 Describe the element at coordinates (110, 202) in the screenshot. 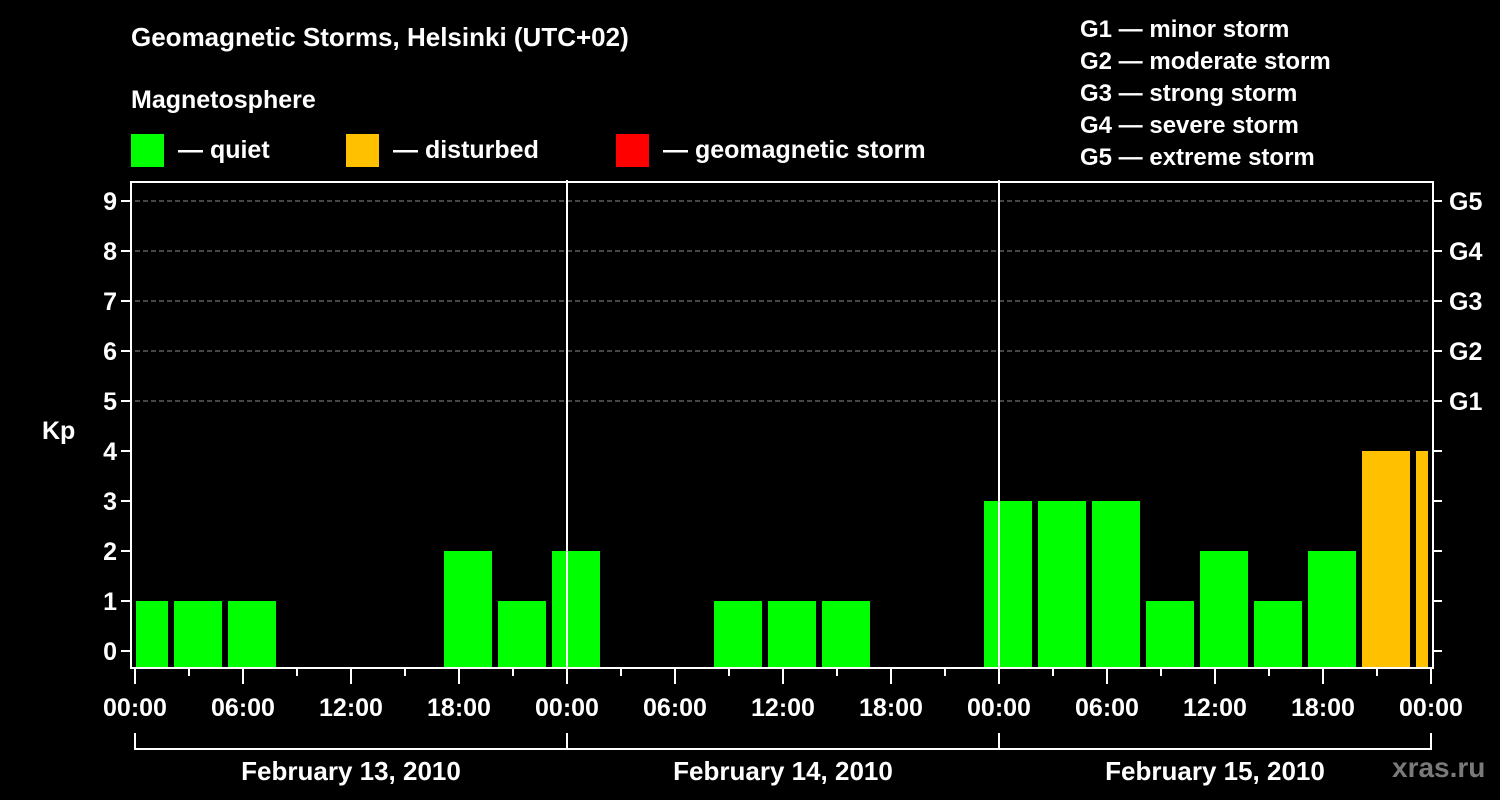

I see `y-tick-label: 9` at that location.